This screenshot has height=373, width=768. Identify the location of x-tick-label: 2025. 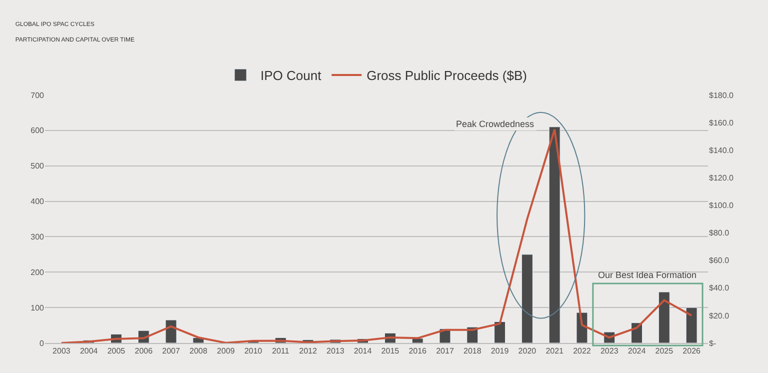
(664, 351).